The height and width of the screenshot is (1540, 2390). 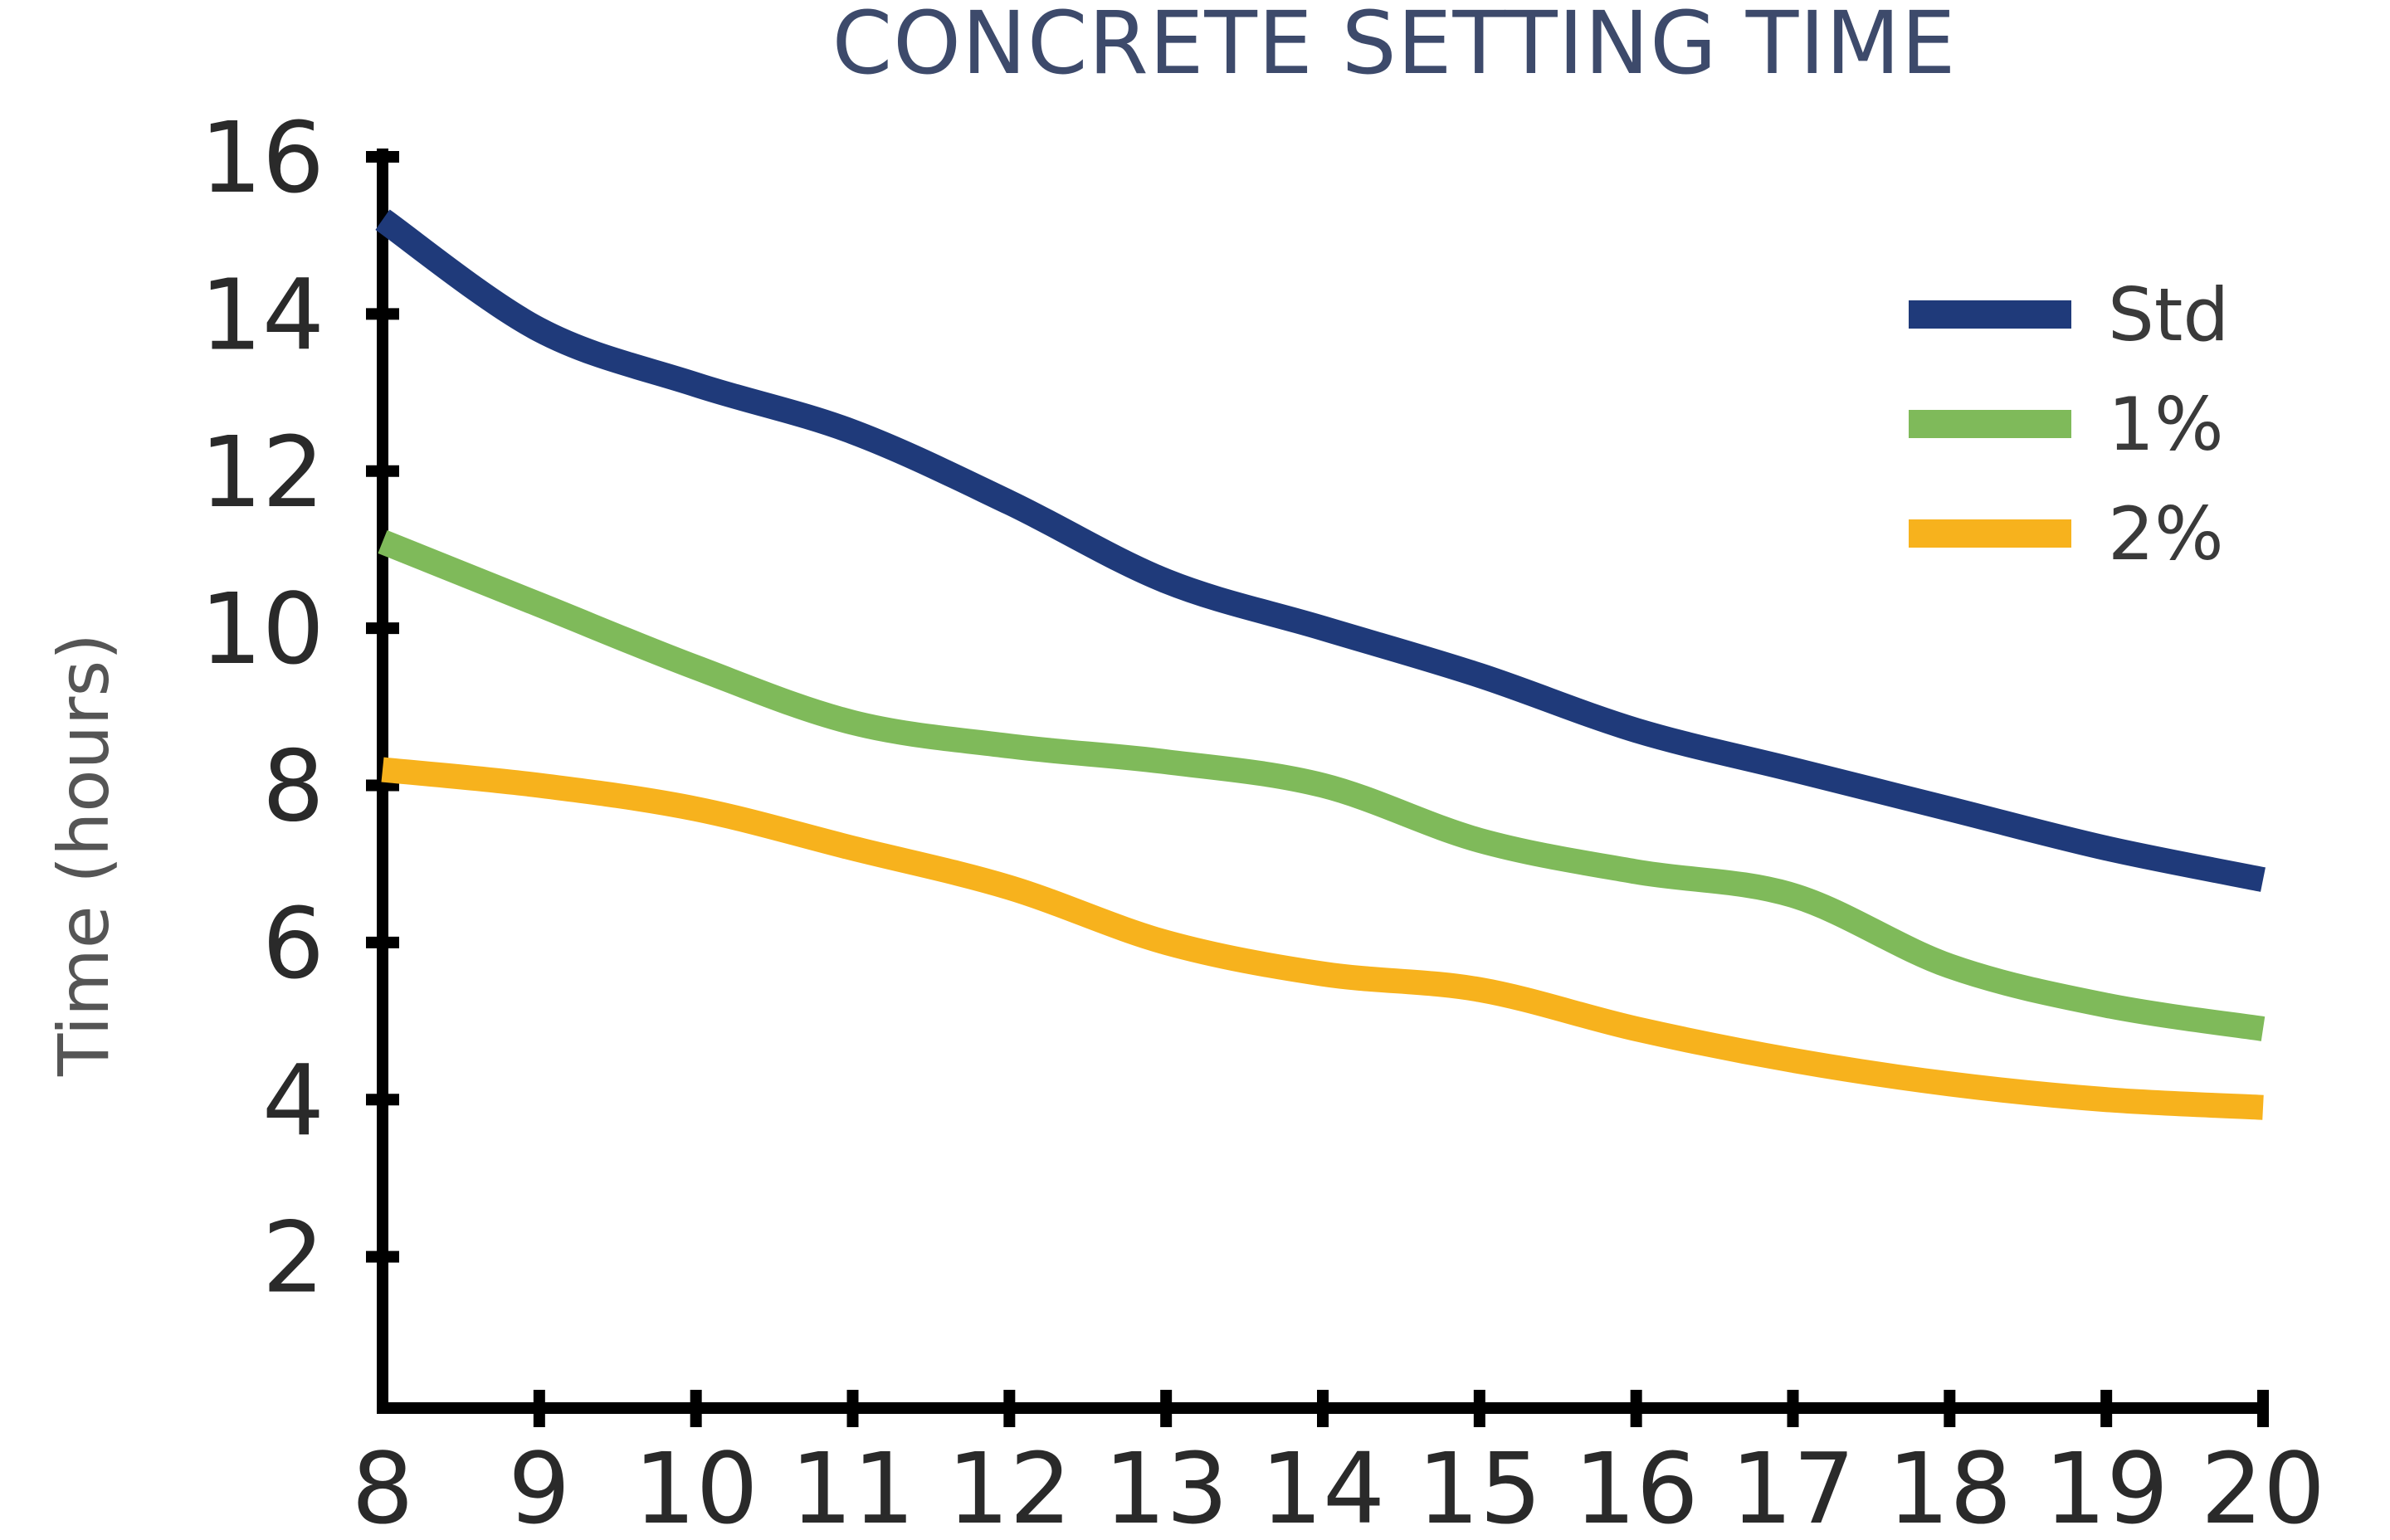 I want to click on x-tick-label: 12, so click(x=1009, y=1485).